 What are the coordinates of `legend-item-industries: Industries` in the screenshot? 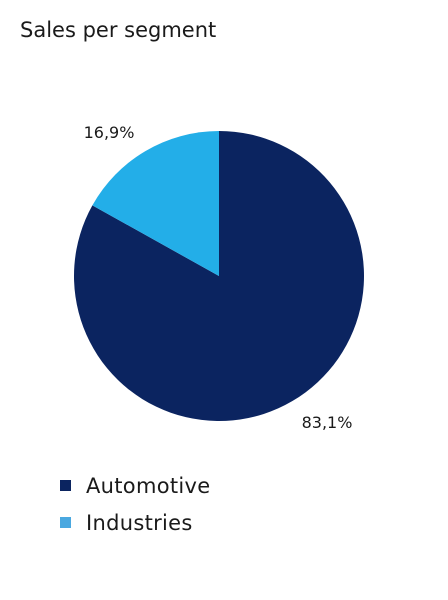 It's located at (135, 522).